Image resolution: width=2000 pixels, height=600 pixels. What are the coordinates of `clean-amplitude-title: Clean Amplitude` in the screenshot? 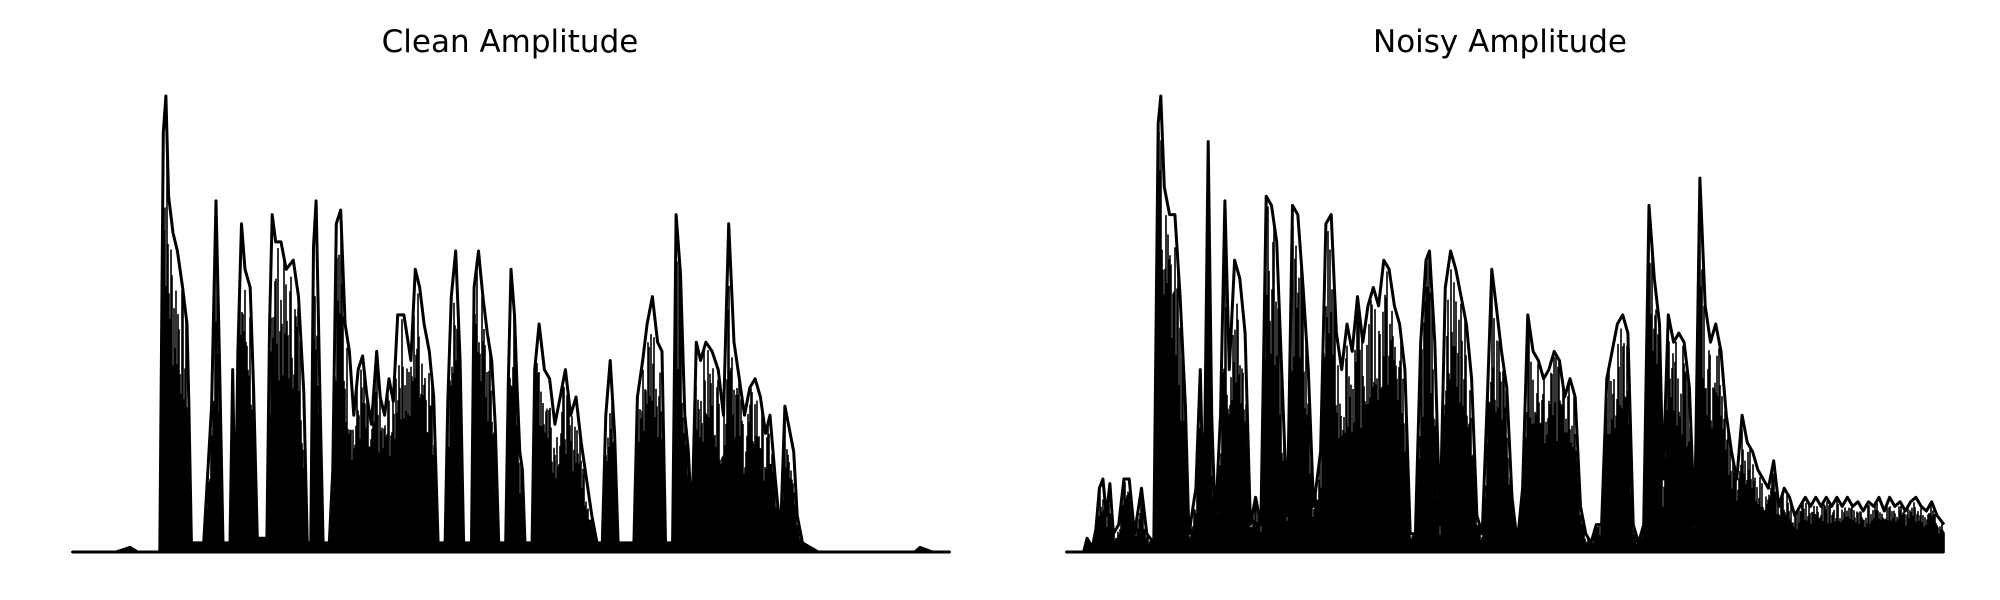 It's located at (510, 42).